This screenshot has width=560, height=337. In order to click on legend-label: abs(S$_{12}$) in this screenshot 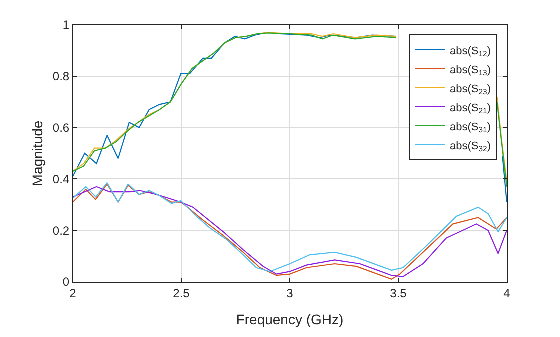, I will do `click(470, 52)`.